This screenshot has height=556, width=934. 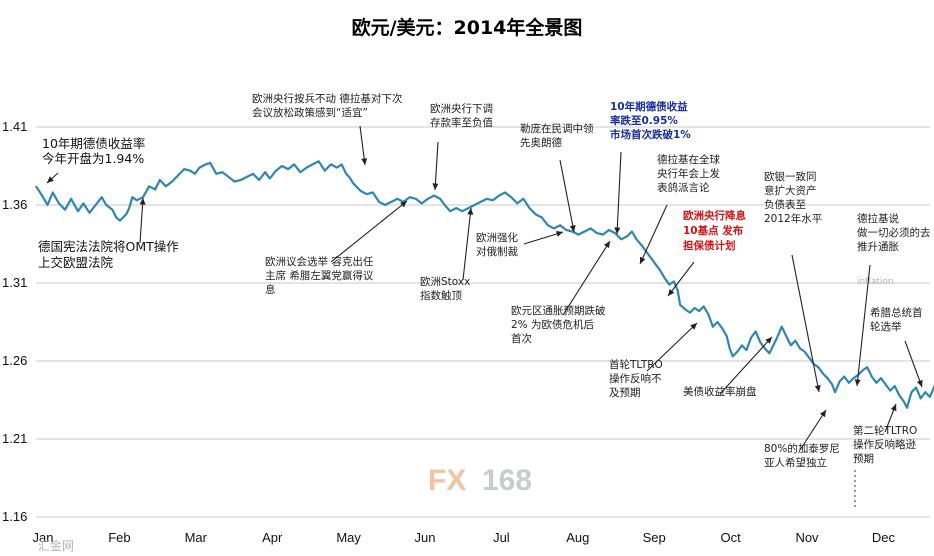 I want to click on annotation-line: 10年期德债收益, so click(x=649, y=106).